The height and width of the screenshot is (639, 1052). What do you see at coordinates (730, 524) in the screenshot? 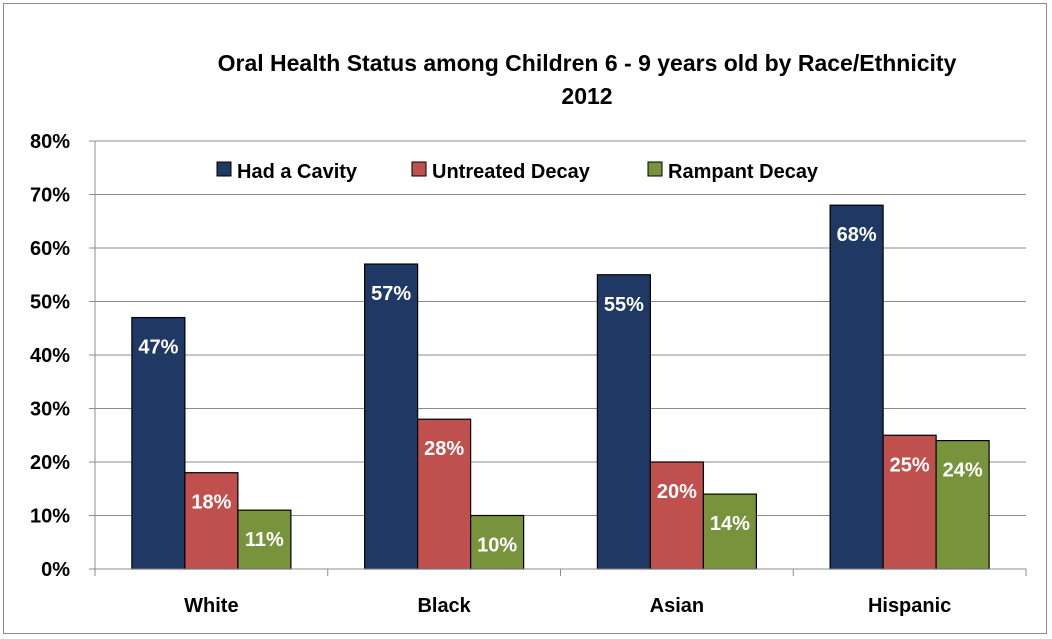
I see `data-label: 14%` at bounding box center [730, 524].